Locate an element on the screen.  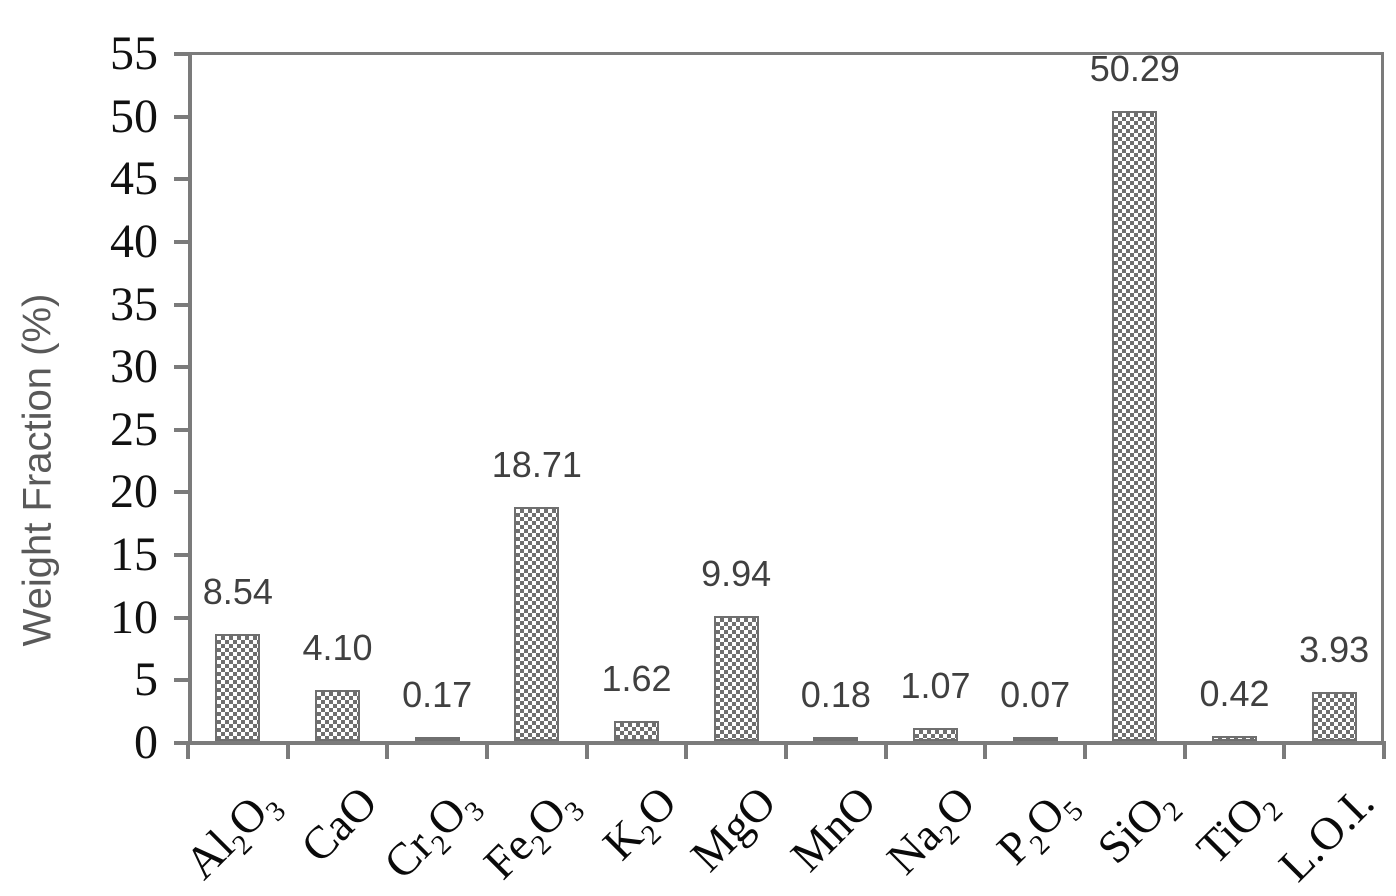
y-tick-label: 15 is located at coordinates (134, 555).